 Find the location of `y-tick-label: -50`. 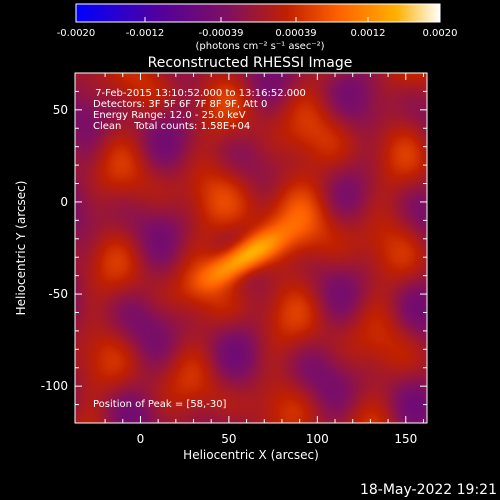

y-tick-label: -50 is located at coordinates (58, 294).